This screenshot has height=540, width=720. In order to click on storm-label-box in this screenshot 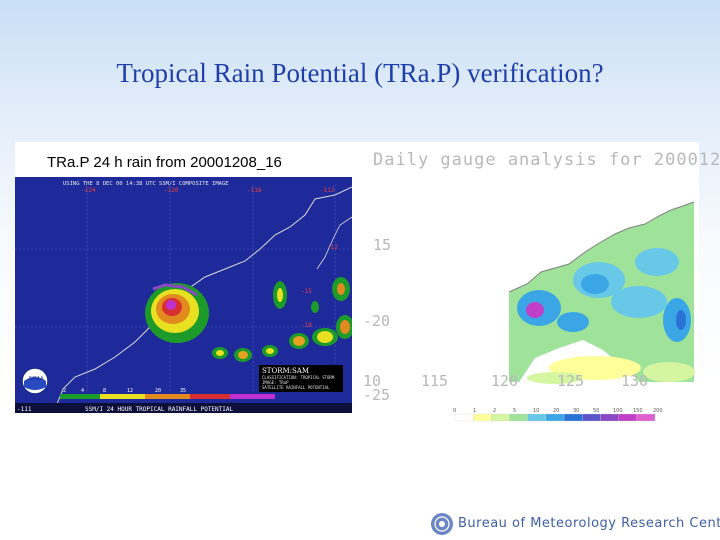, I will do `click(301, 378)`.